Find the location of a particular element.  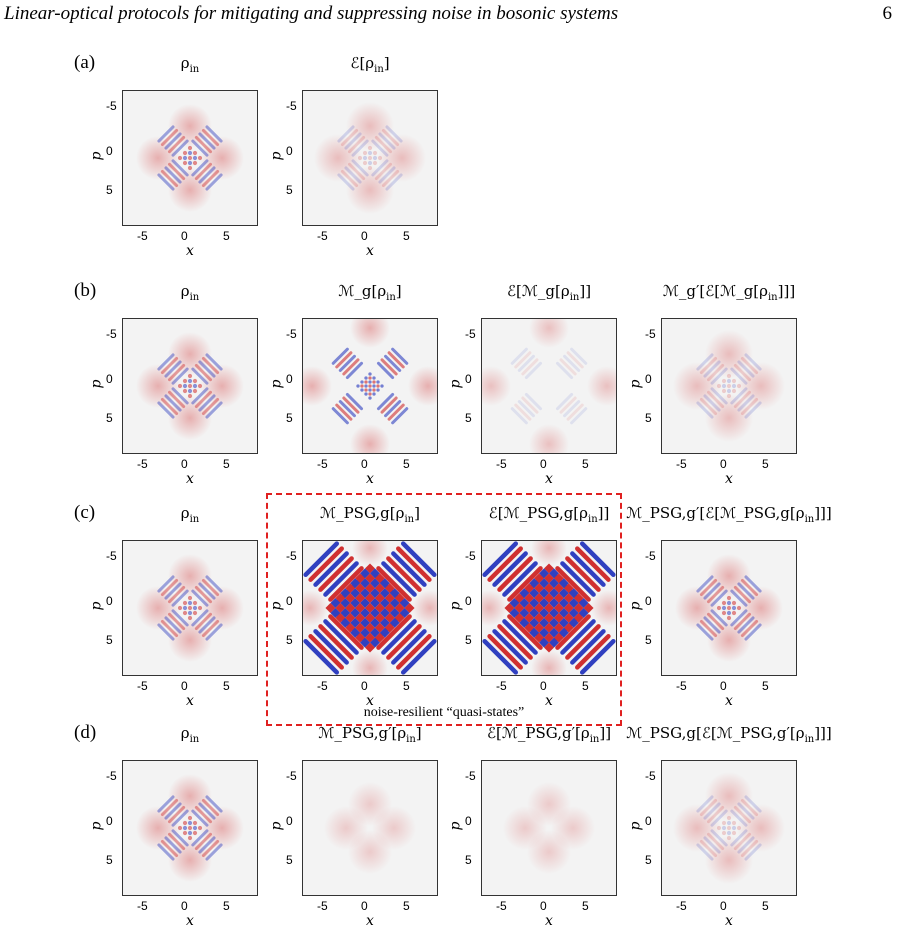

panel-title-main: ℰ[ℳ_PSG,g[ρ is located at coordinates (538, 513).